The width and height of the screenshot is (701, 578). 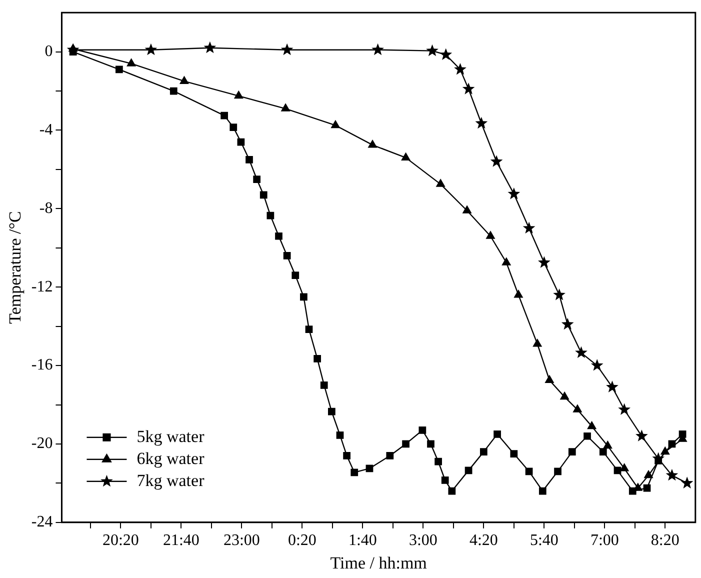 I want to click on y-axis-title: Temperature /°C, so click(x=15, y=267).